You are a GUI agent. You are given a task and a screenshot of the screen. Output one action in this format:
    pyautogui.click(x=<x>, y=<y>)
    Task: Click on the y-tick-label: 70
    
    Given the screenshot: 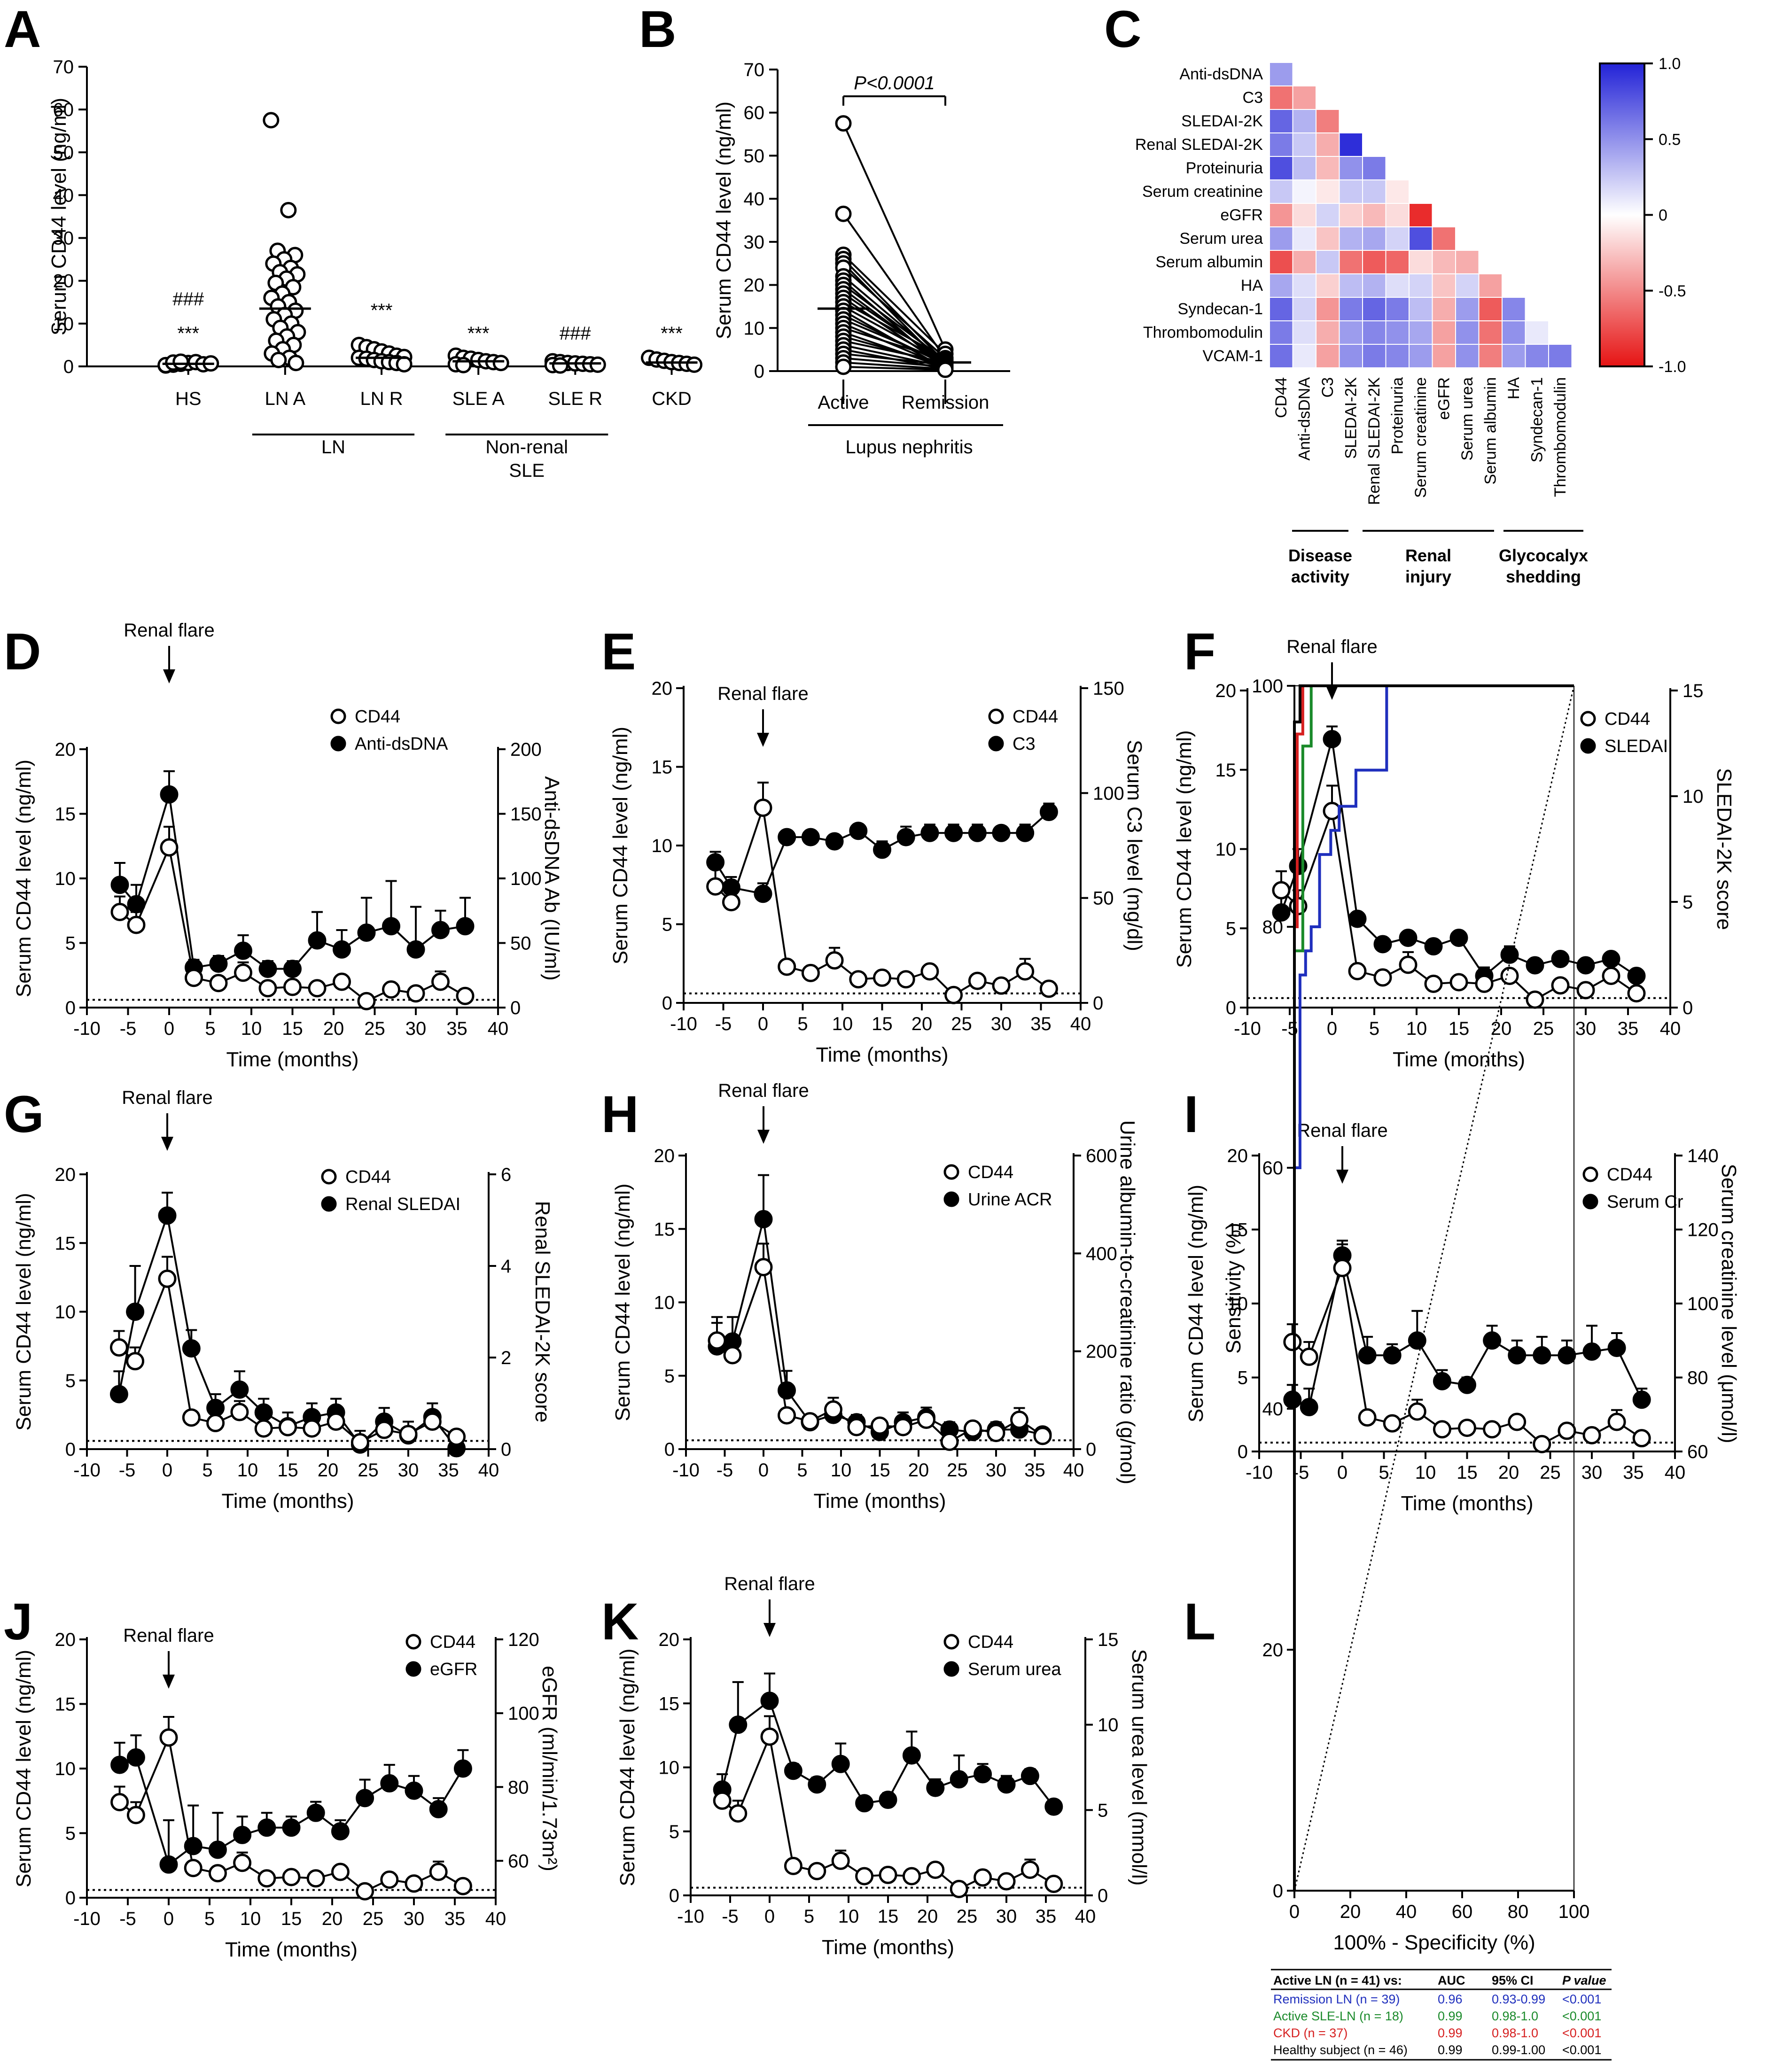 What is the action you would take?
    pyautogui.click(x=63, y=67)
    